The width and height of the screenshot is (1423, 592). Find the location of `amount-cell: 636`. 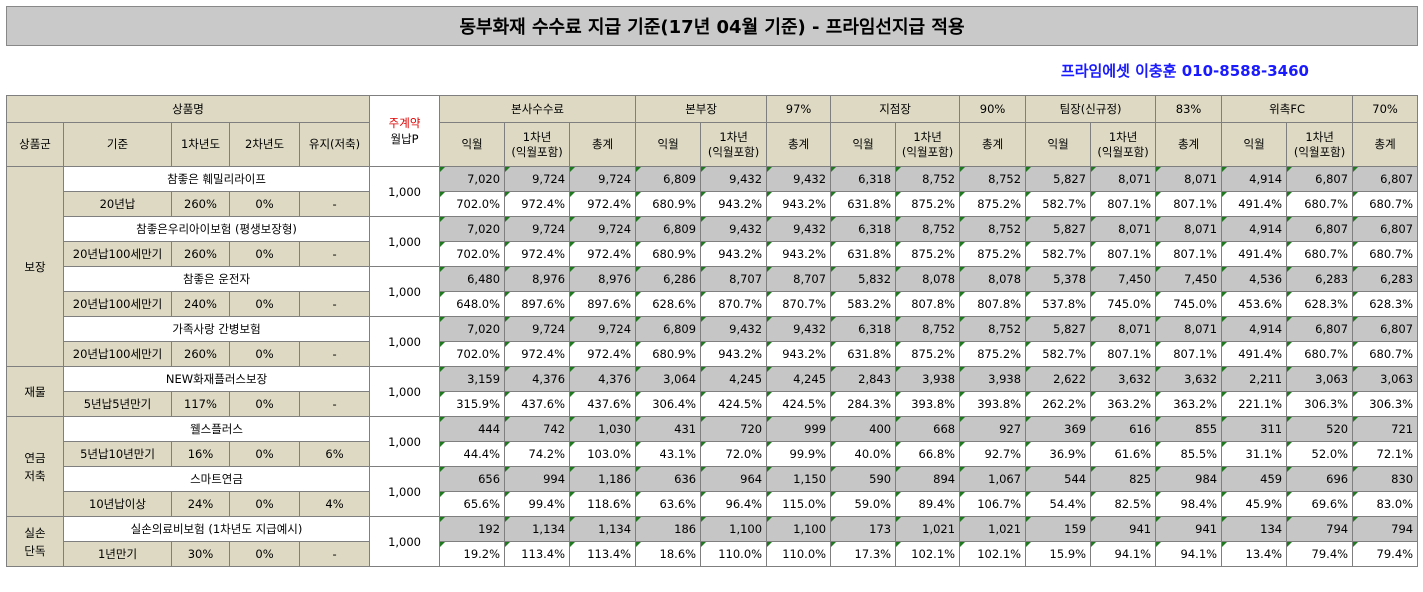

amount-cell: 636 is located at coordinates (668, 479).